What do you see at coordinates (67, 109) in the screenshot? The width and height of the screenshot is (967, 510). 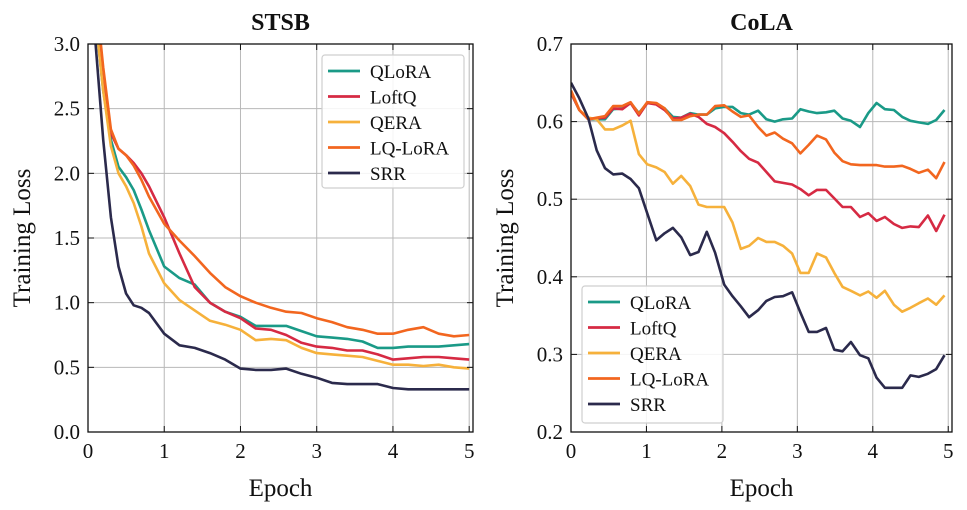 I see `y-tick-label: 2.5` at bounding box center [67, 109].